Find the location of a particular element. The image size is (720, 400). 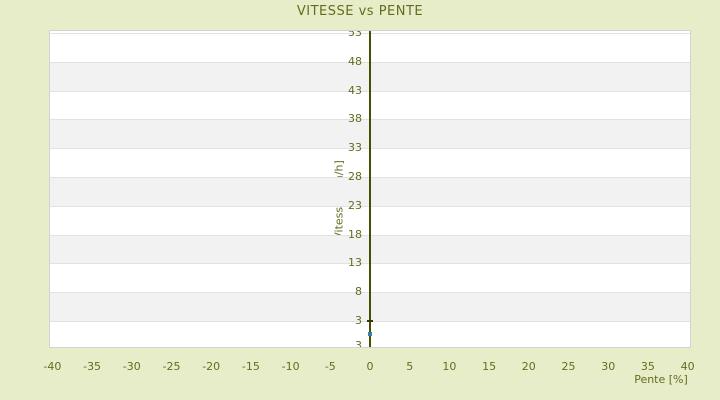

y-axis-bottom-label: 3 is located at coordinates (358, 343).